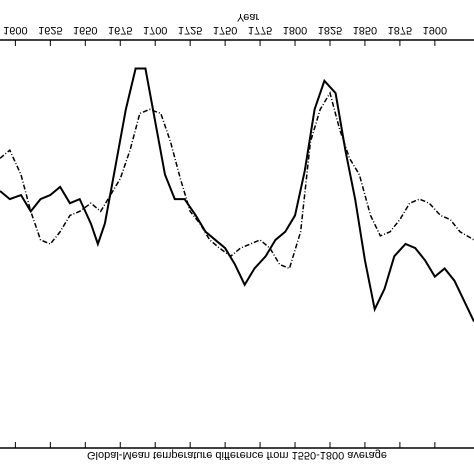 The height and width of the screenshot is (474, 474). Describe the element at coordinates (85, 30) in the screenshot. I see `x-tick-label: 1650` at that location.